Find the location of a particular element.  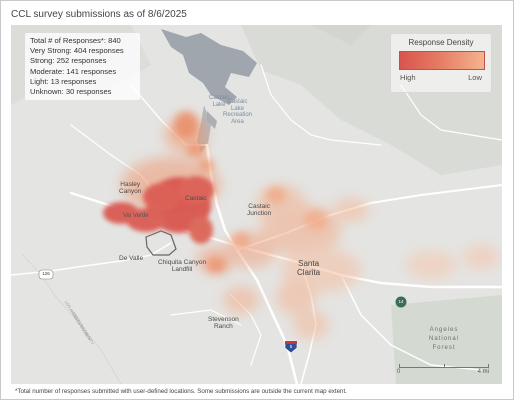

scale-four-mile-label: 4 mi is located at coordinates (483, 372).